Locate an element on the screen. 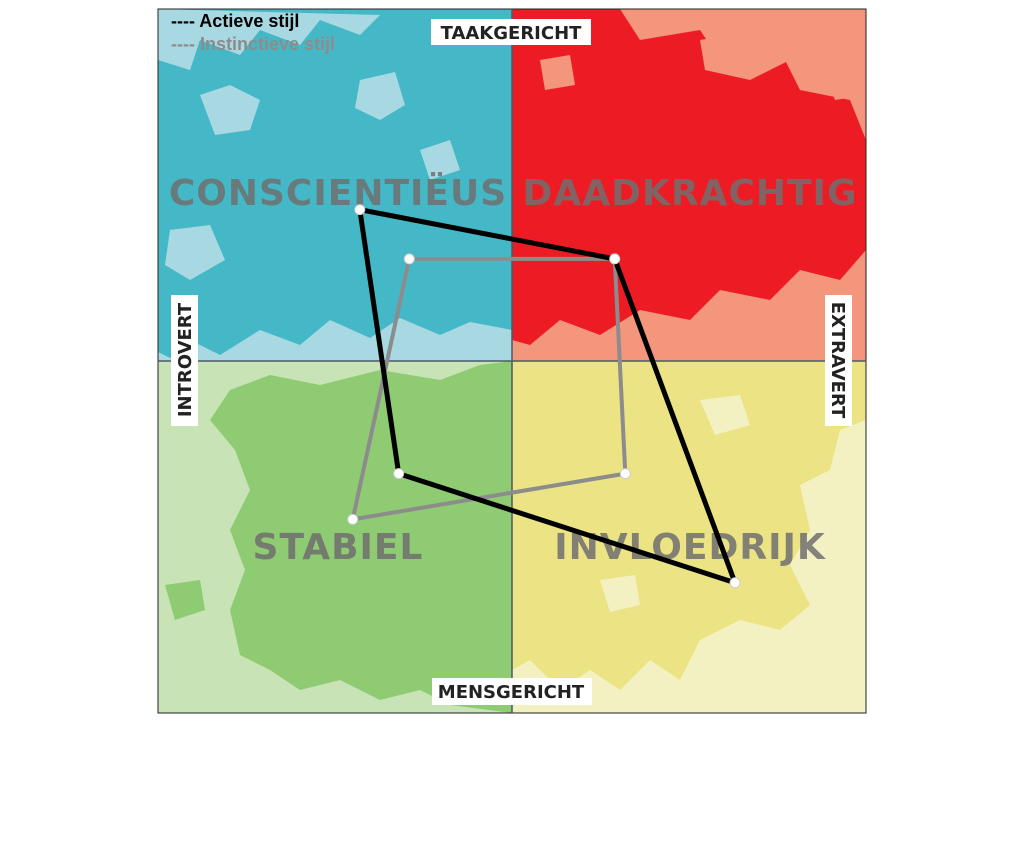 This screenshot has height=862, width=1024. quadrant-label-invloedrijk: INVLOEDRIJK is located at coordinates (690, 547).